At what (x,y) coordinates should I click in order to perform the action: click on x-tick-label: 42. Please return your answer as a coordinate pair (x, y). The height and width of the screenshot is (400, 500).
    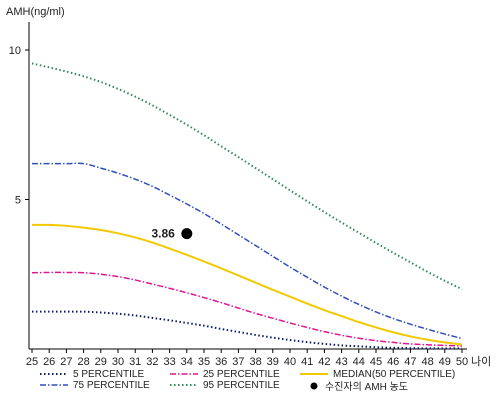
    Looking at the image, I should click on (324, 362).